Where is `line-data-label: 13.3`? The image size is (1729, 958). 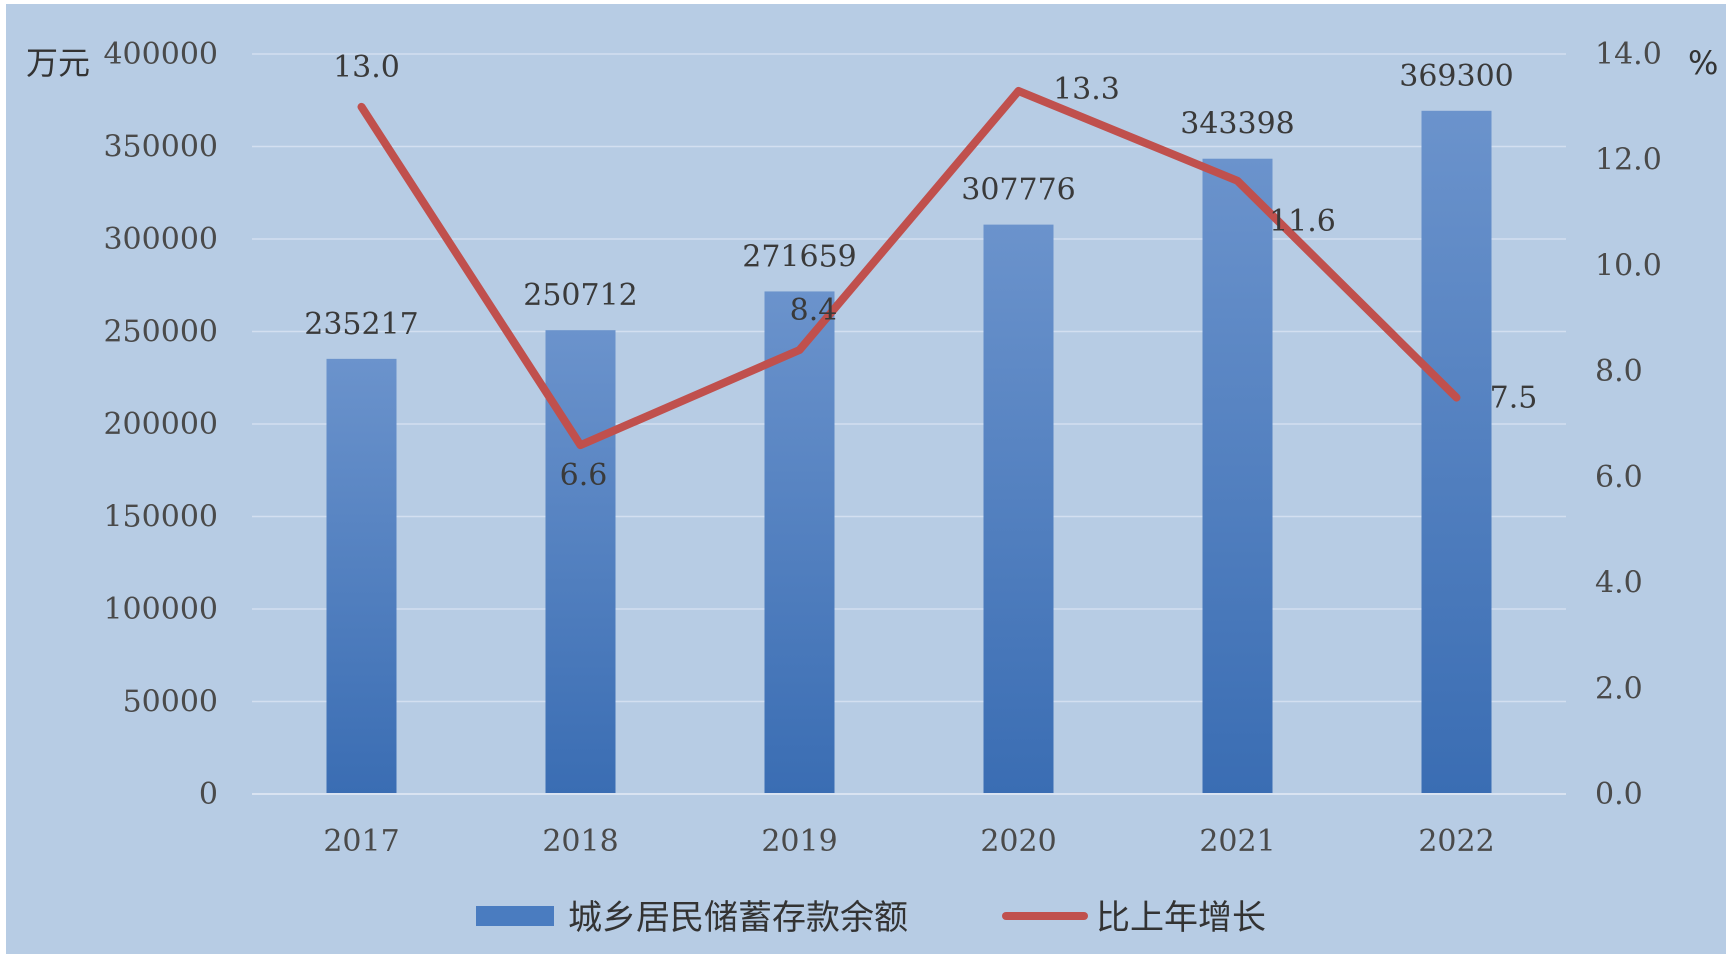 line-data-label: 13.3 is located at coordinates (1086, 89).